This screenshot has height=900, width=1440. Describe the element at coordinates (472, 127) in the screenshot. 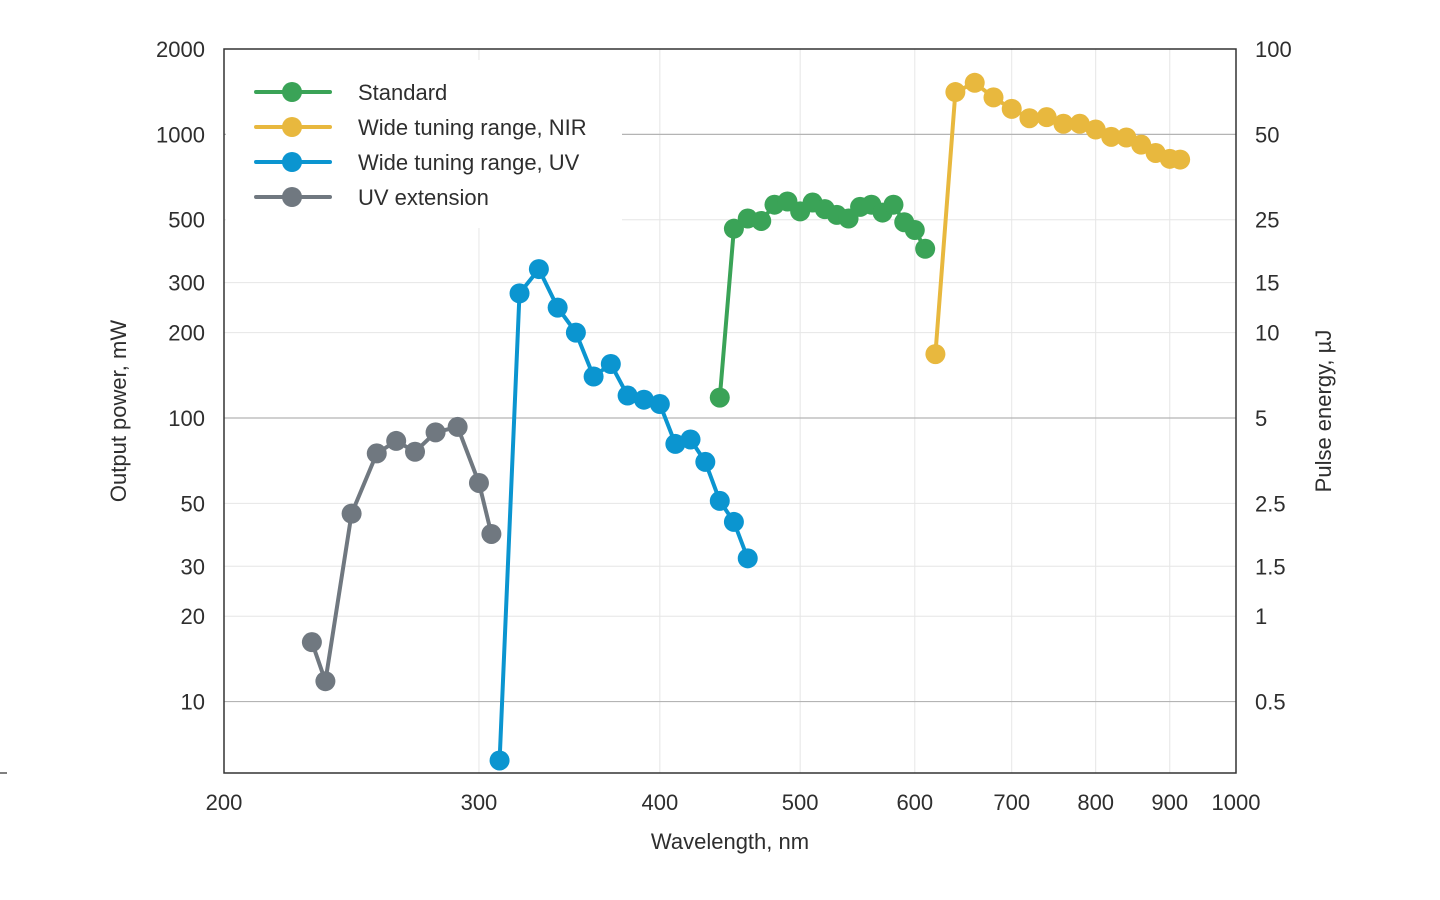

I see `legend-label: Wide tuning range, NIR` at that location.